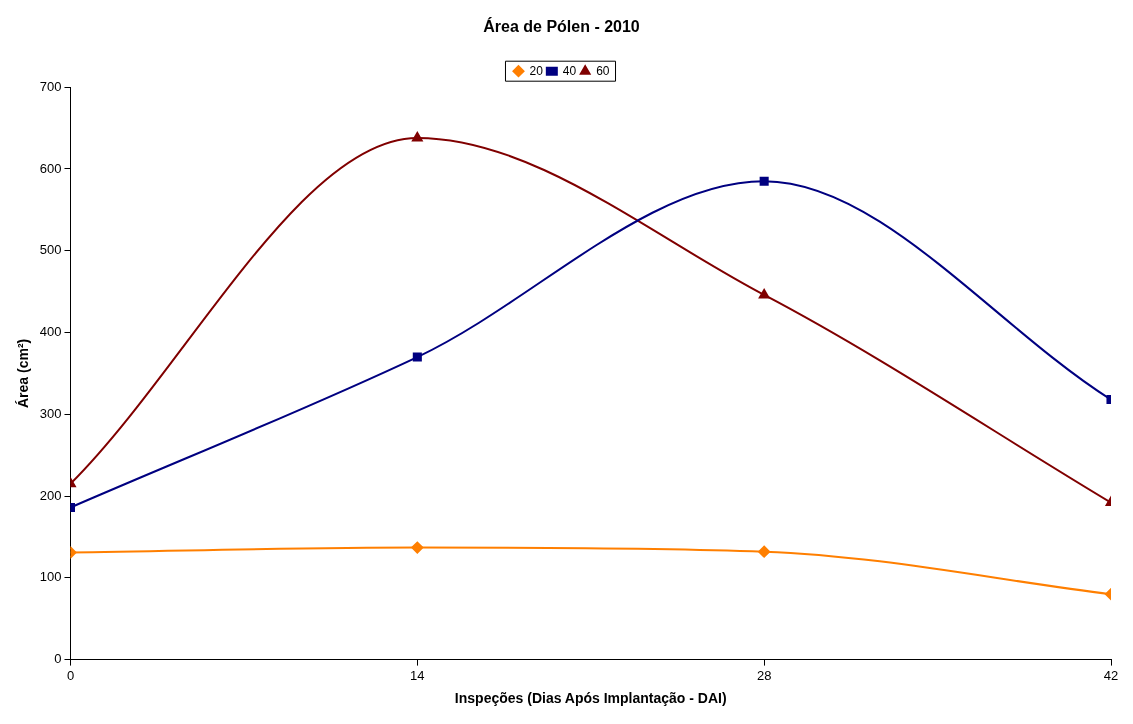 This screenshot has height=724, width=1133. I want to click on y-tick-label: 300, so click(50, 413).